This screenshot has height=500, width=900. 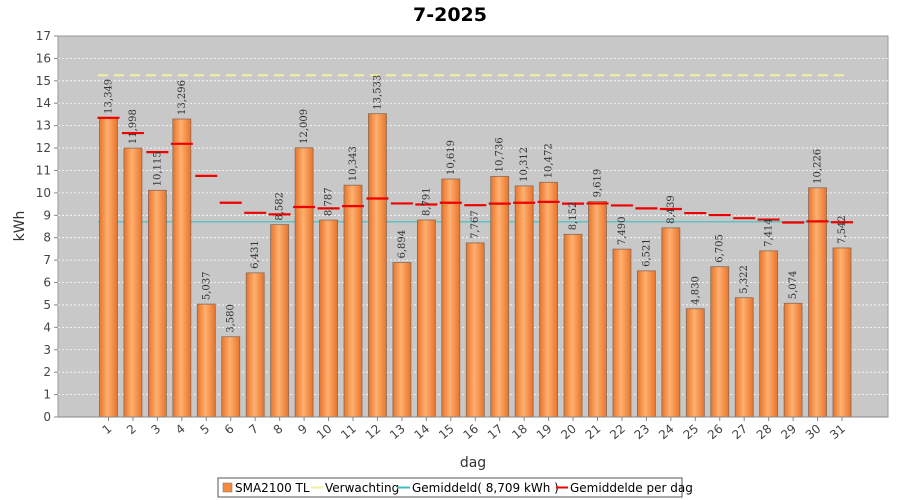 What do you see at coordinates (20, 226) in the screenshot?
I see `y-axis-title: kWh` at bounding box center [20, 226].